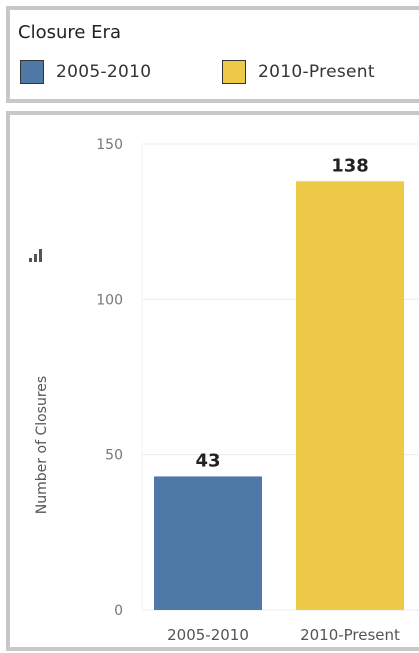  What do you see at coordinates (212, 54) in the screenshot?
I see `legend-panel: Closure Era 2005-2010 2010-Present` at bounding box center [212, 54].